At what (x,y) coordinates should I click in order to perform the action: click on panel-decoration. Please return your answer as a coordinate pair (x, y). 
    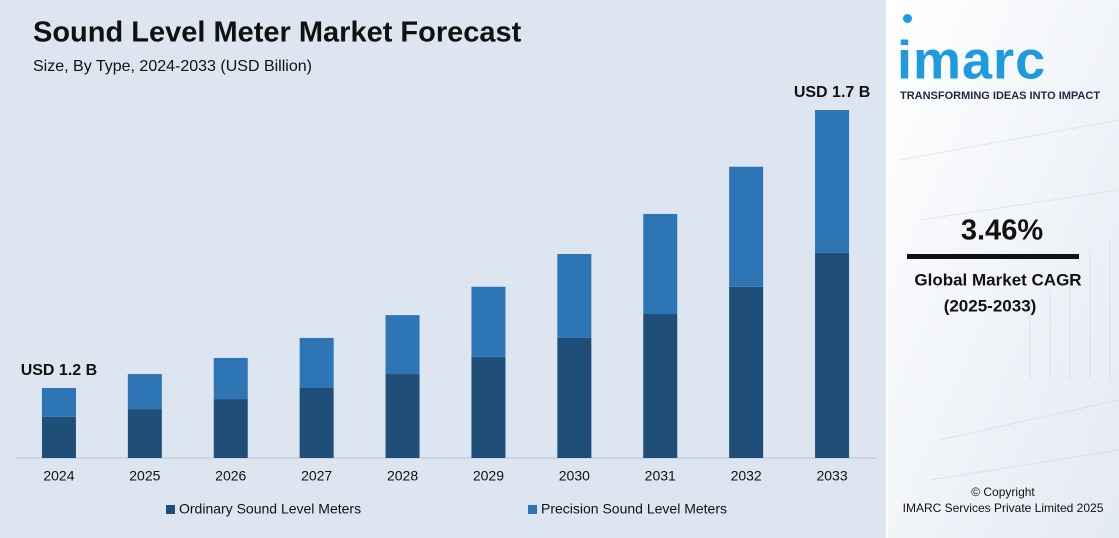
    Looking at the image, I should click on (1009, 300).